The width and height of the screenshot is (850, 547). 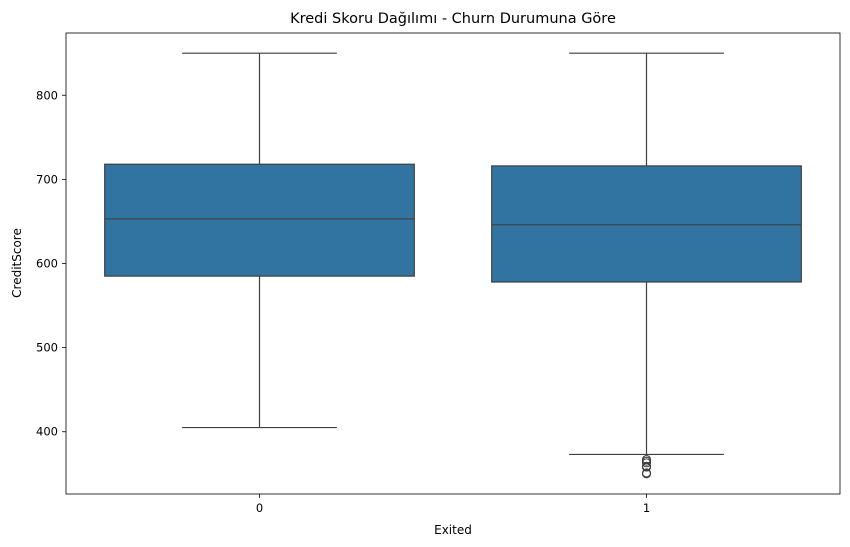 I want to click on y-tick-label: 800, so click(x=47, y=95).